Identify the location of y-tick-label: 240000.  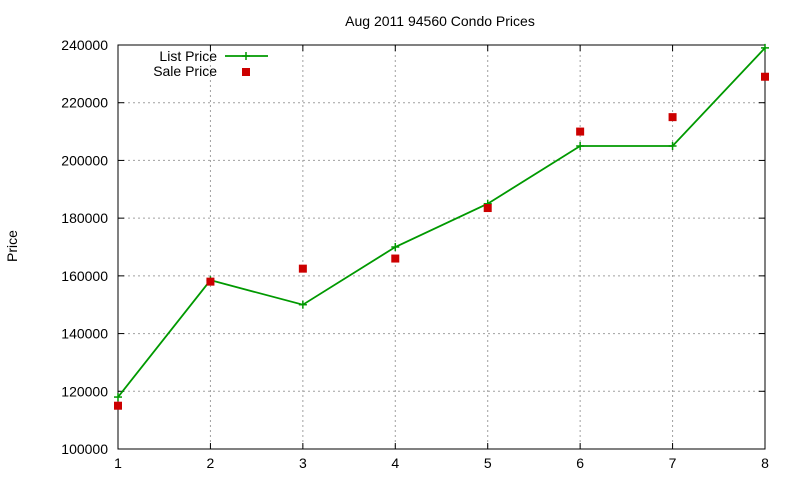
(84, 45).